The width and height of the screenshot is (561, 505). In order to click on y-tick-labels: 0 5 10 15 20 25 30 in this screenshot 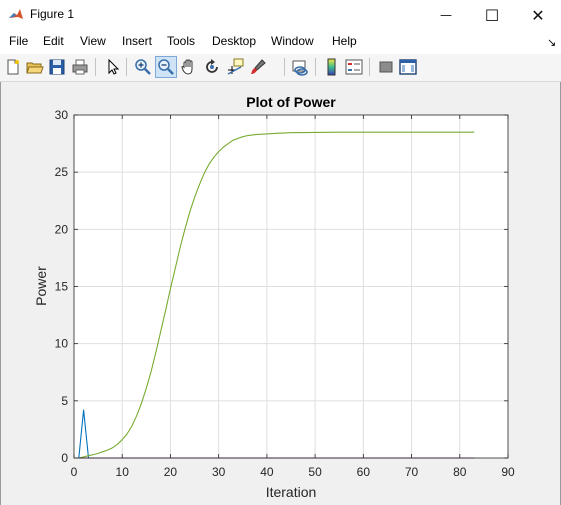, I will do `click(62, 286)`.